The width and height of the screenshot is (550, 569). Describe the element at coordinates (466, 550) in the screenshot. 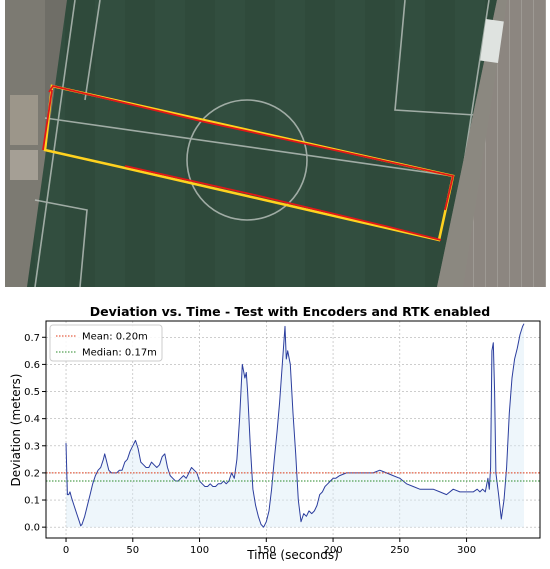

I see `x-tick-label: 300` at that location.